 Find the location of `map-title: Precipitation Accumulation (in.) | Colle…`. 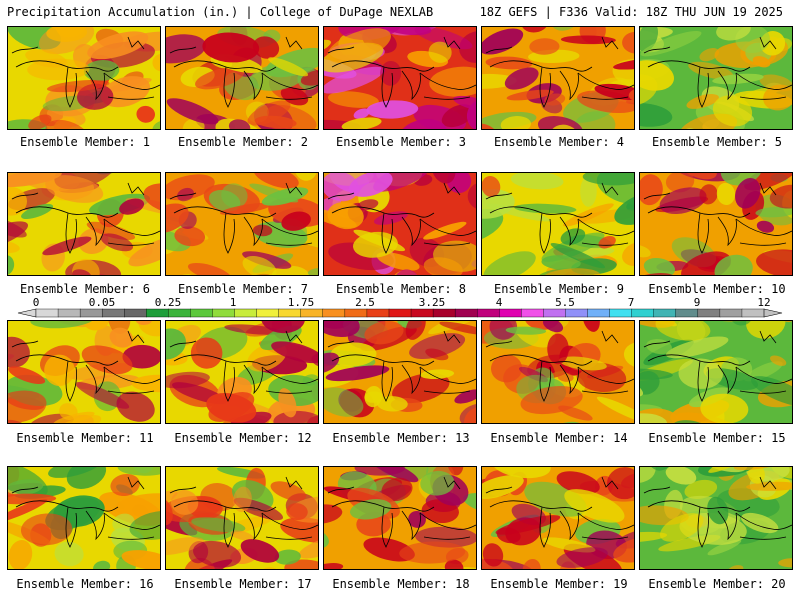

map-title: Precipitation Accumulation (in.) | Colle… is located at coordinates (220, 12).